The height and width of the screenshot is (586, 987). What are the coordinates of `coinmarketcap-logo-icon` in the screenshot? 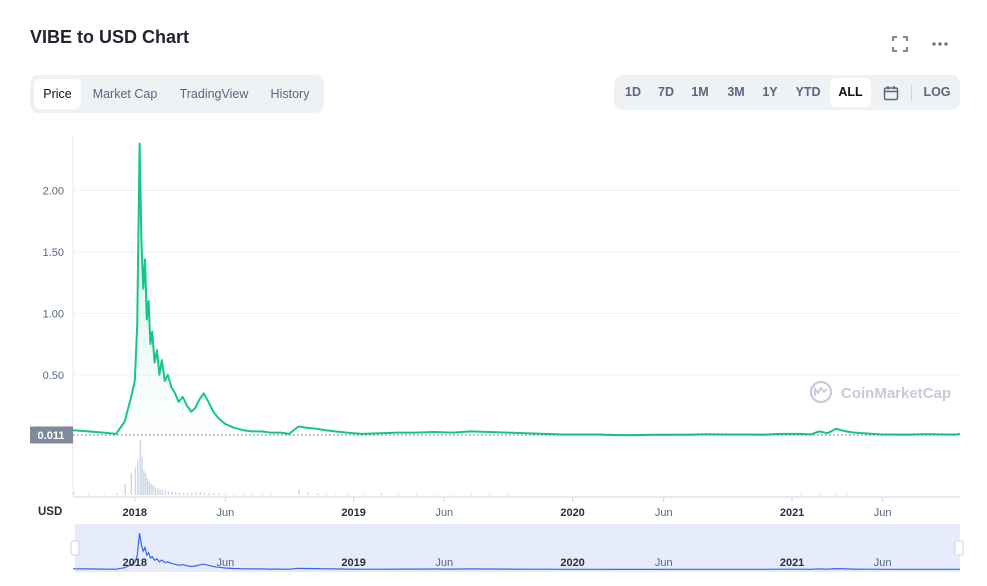 It's located at (821, 392).